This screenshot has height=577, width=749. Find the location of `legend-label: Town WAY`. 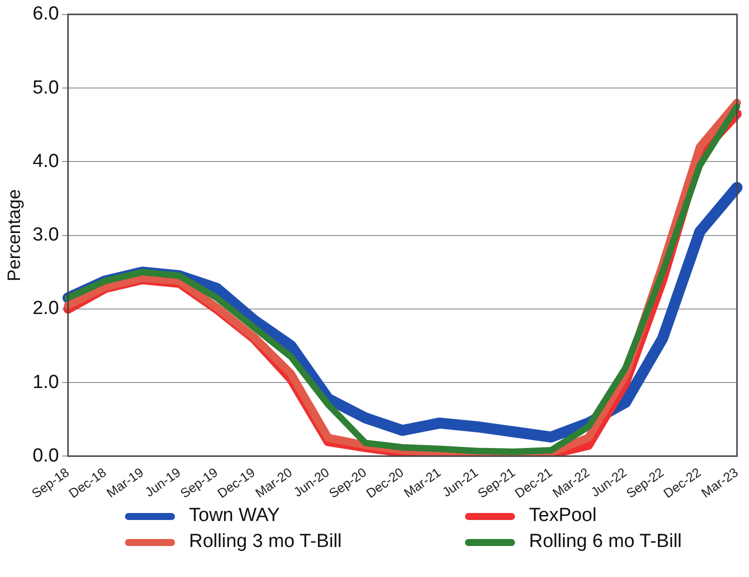

legend-label: Town WAY is located at coordinates (234, 516).